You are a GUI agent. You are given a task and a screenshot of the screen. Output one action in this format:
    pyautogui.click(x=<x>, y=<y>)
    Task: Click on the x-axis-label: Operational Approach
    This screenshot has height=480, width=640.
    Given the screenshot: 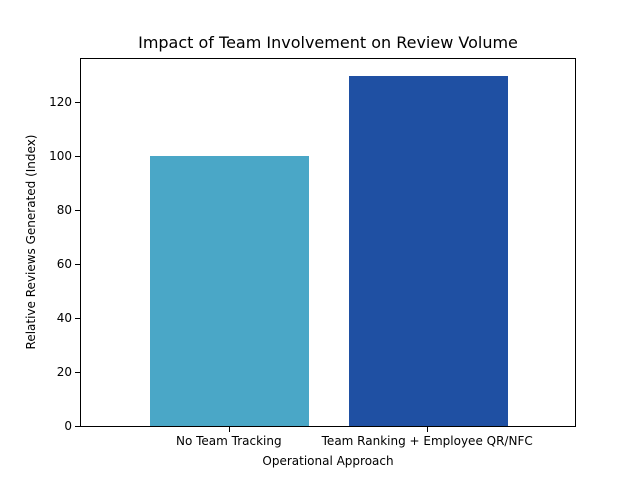 What is the action you would take?
    pyautogui.click(x=328, y=461)
    